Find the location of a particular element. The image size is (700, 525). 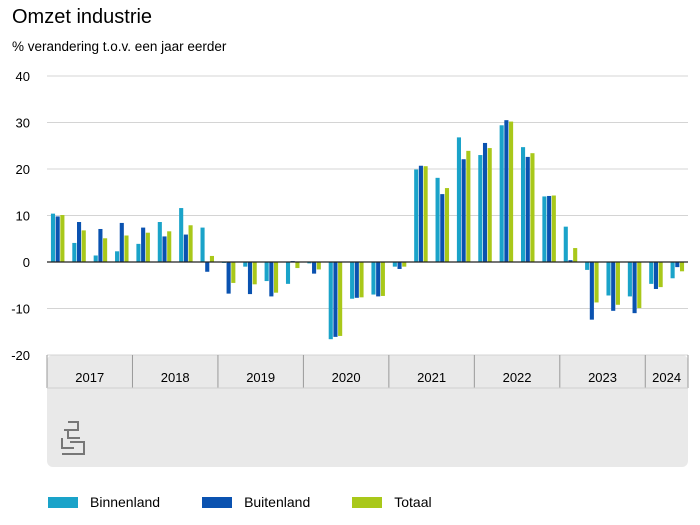

y-tick-label: -20 is located at coordinates (20, 355).